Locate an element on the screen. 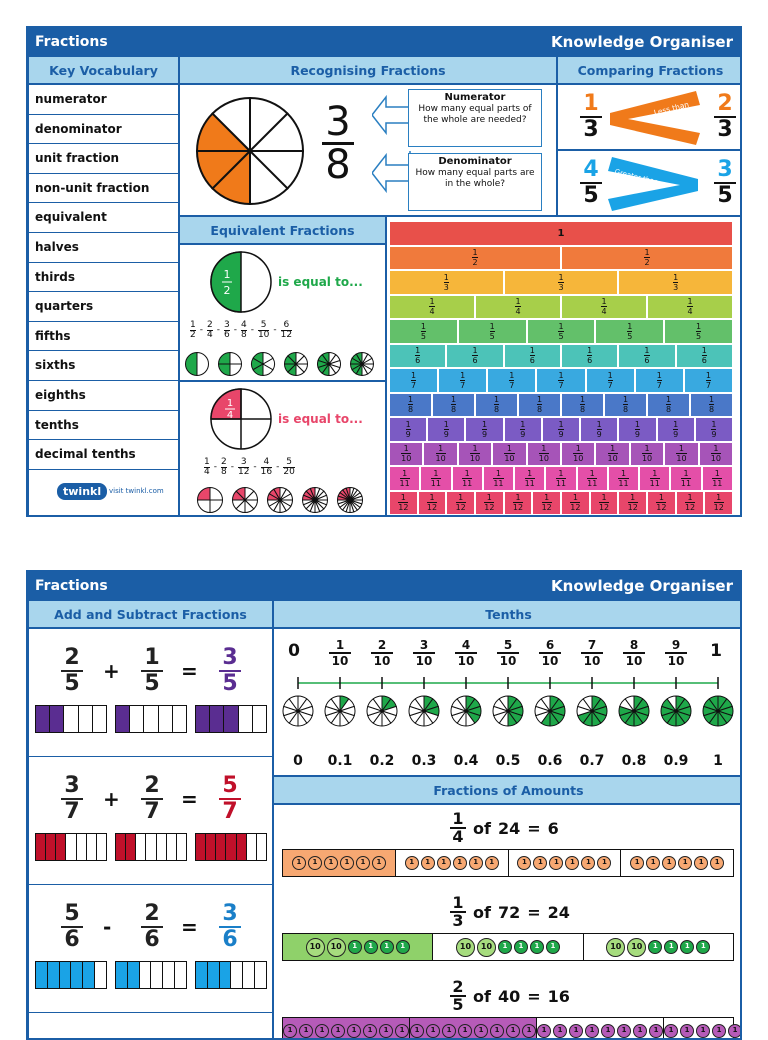  amount-numerator: 2 is located at coordinates (458, 986).